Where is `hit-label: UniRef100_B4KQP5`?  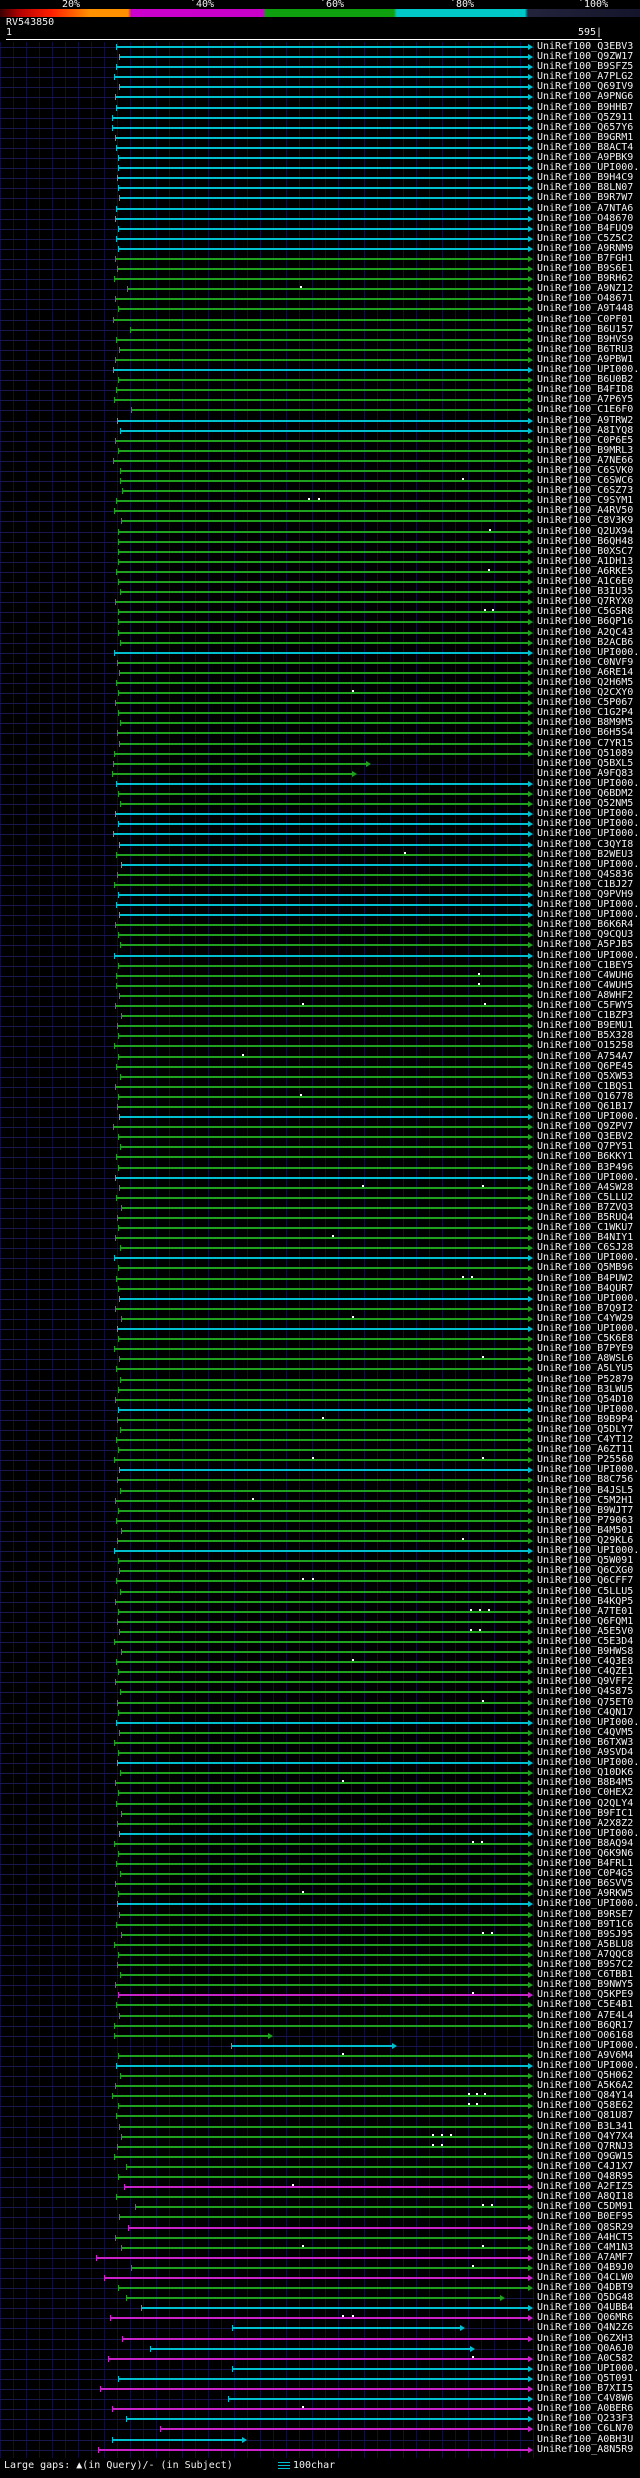 hit-label: UniRef100_B4KQP5 is located at coordinates (585, 1601).